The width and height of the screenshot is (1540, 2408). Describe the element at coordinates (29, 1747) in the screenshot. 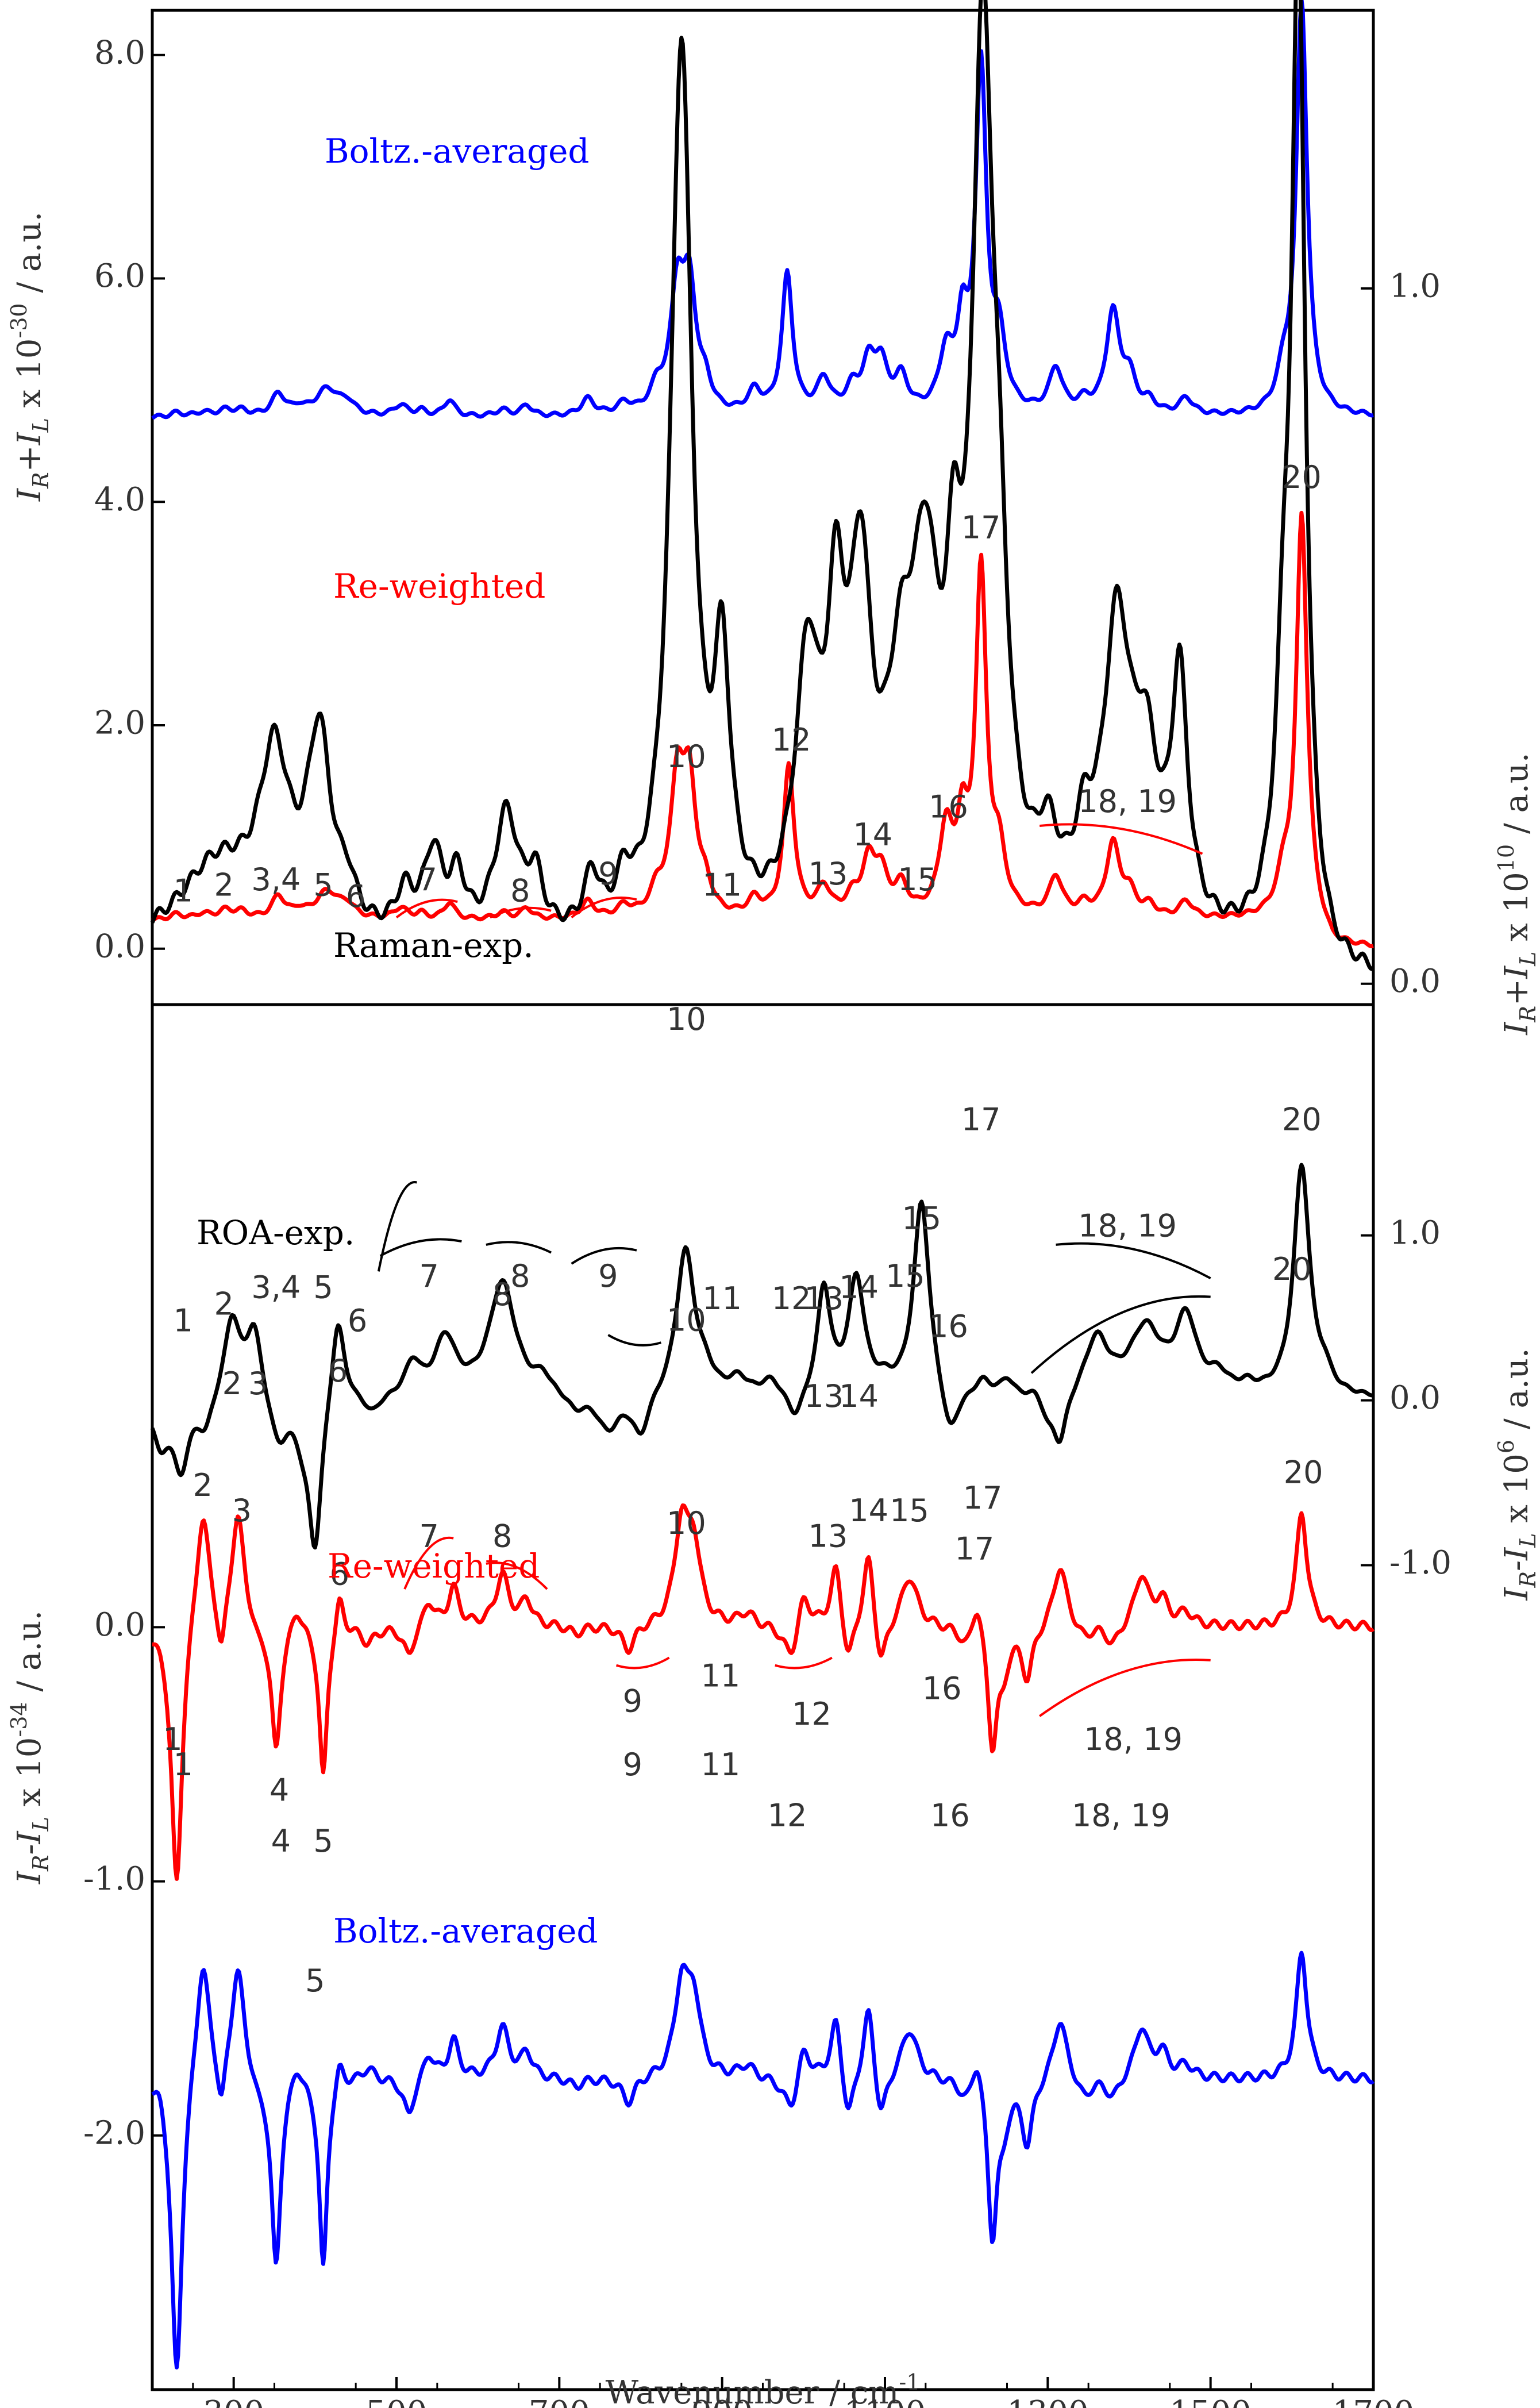

I see `y-left-axis-title-1: IR-IL x 10-34 / a.u.` at that location.